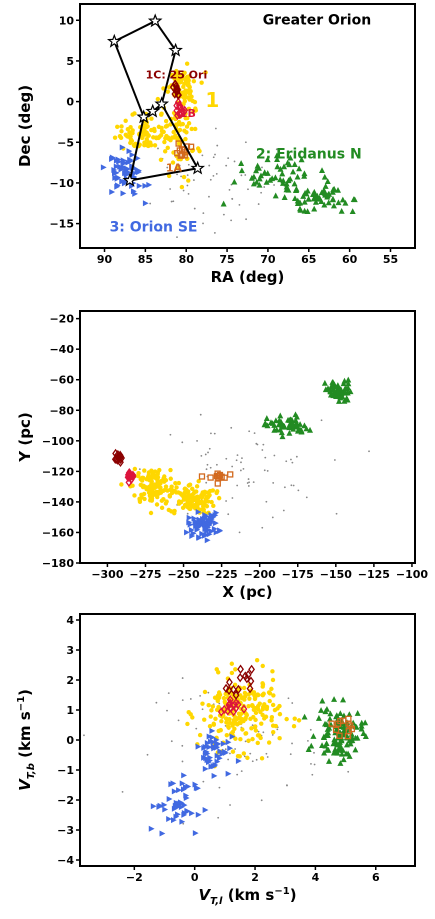  What do you see at coordinates (154, 228) in the screenshot?
I see `annotation-label: 3: Orion SE` at bounding box center [154, 228].